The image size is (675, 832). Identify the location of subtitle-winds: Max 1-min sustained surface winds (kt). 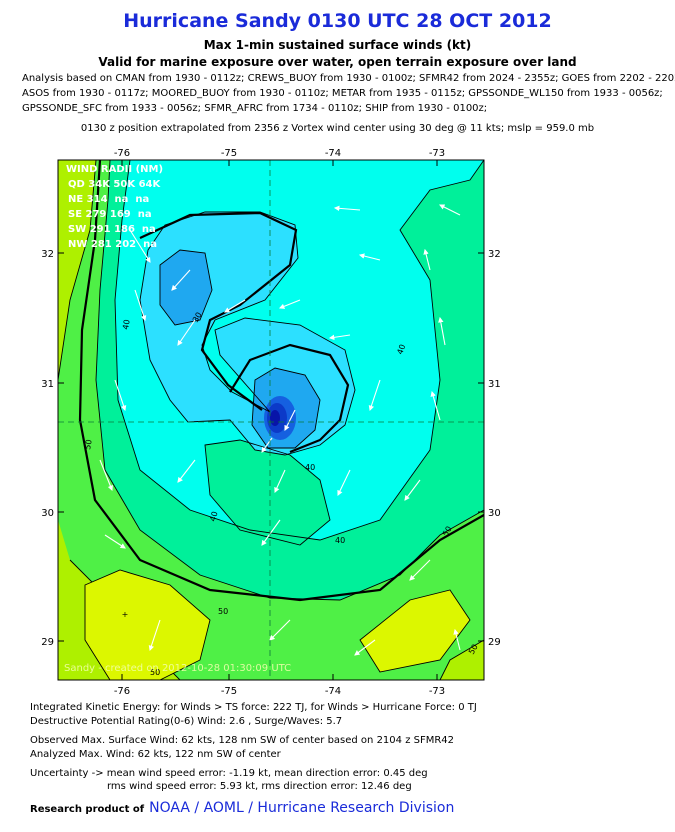
(337, 45).